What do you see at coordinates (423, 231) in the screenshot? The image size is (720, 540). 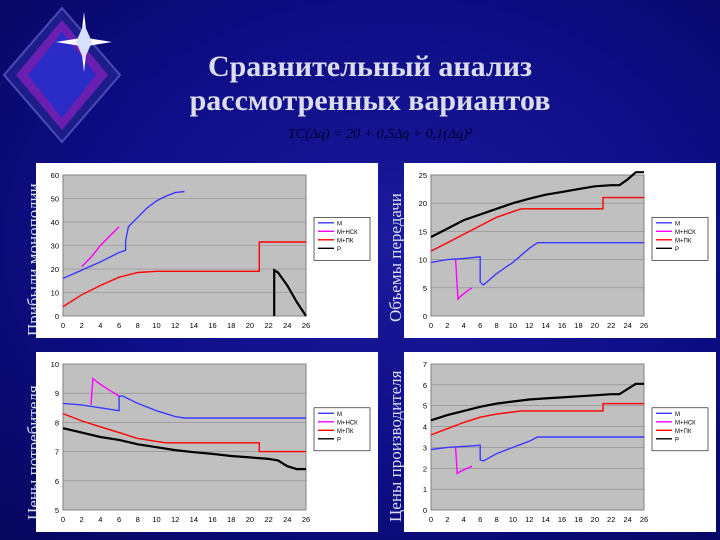 I see `y-tick-label: 15` at bounding box center [423, 231].